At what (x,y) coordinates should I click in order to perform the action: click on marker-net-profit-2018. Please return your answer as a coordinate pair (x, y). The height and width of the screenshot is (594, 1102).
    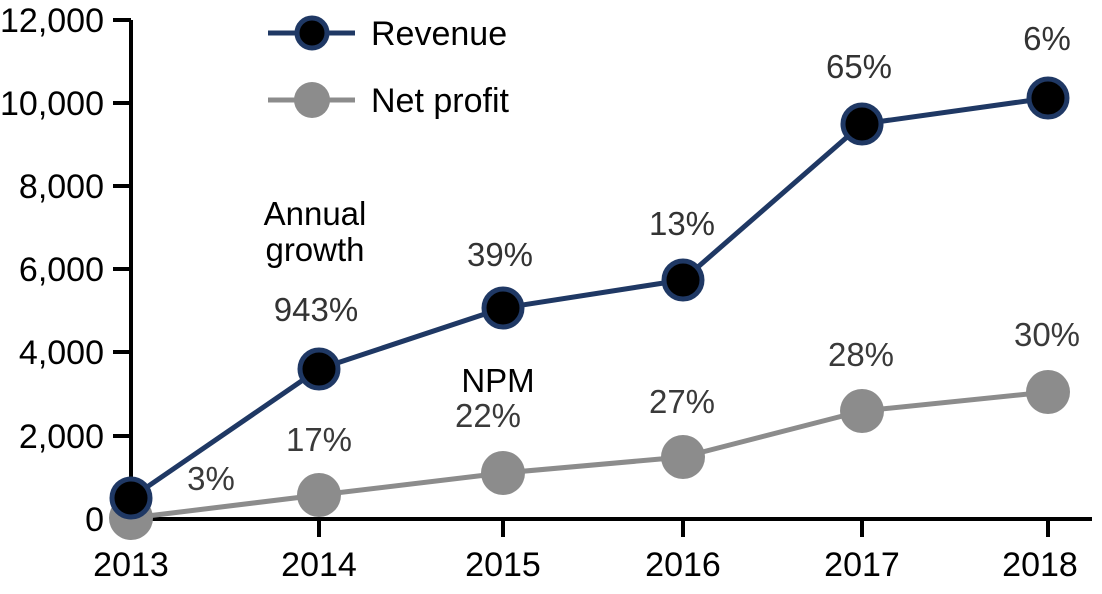
    Looking at the image, I should click on (1048, 392).